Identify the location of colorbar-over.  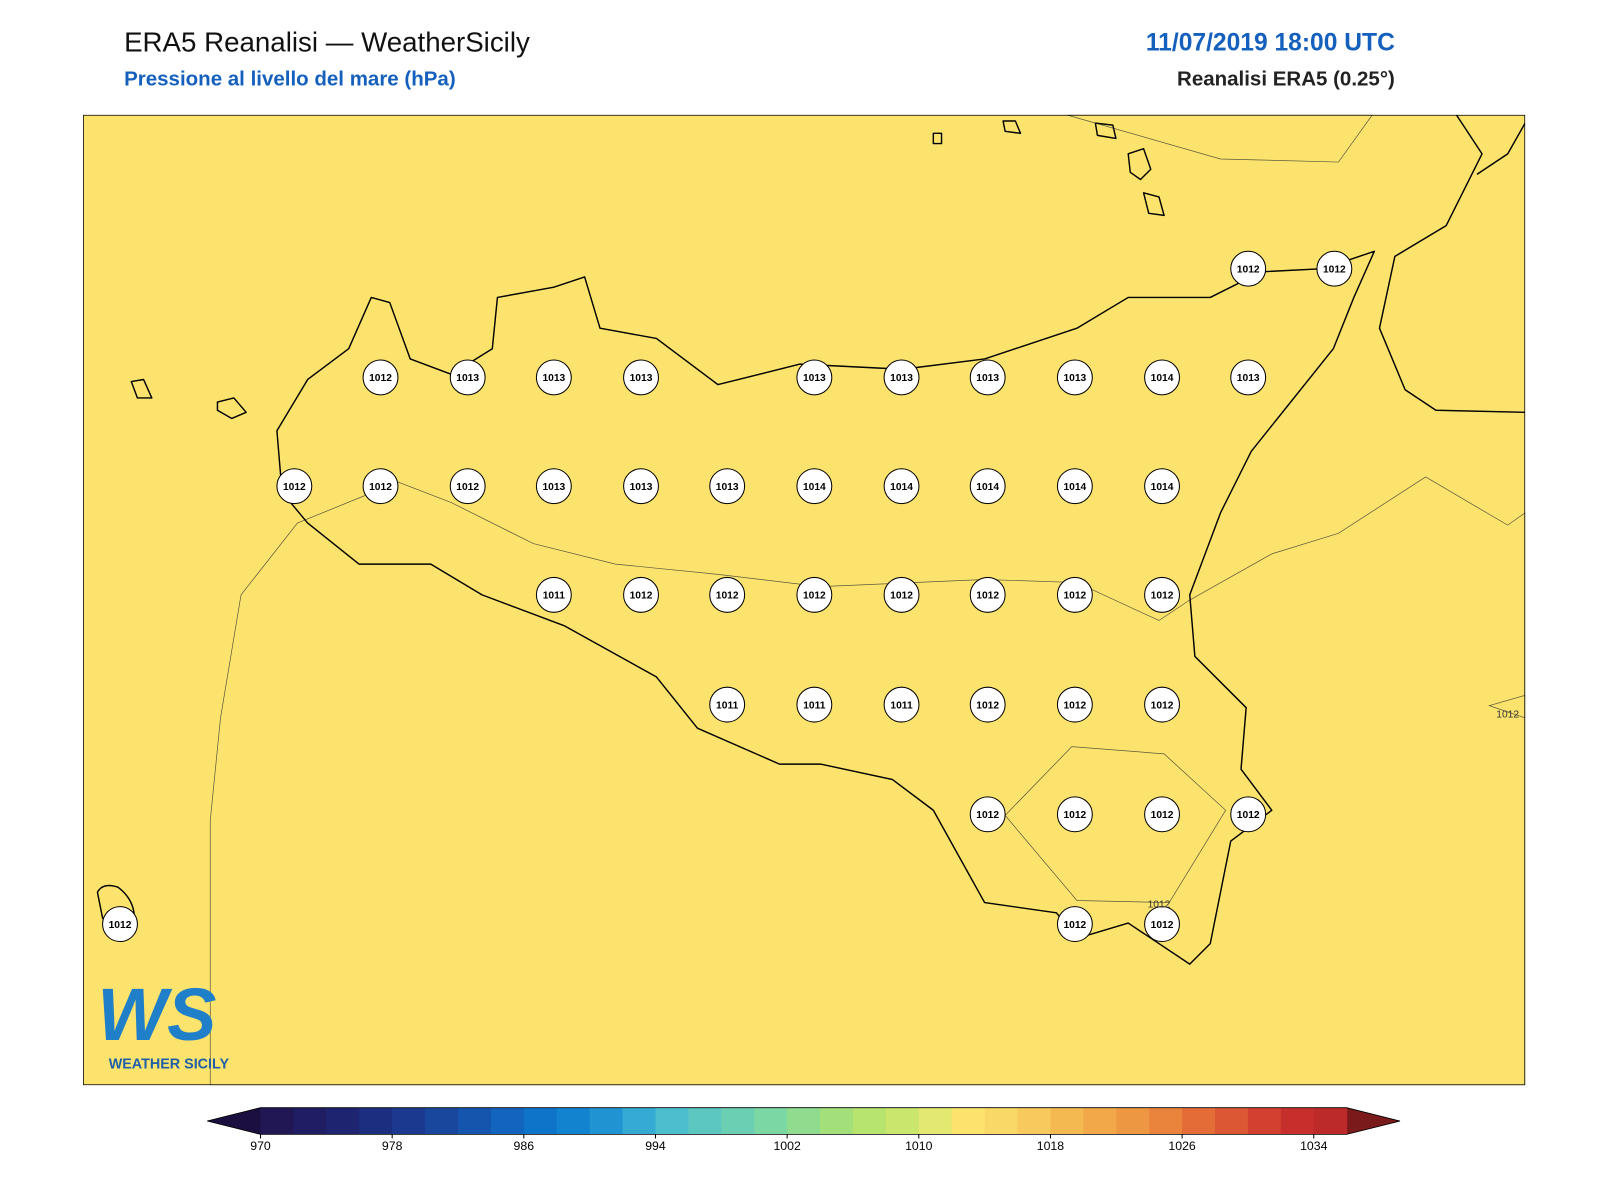
(1373, 1121).